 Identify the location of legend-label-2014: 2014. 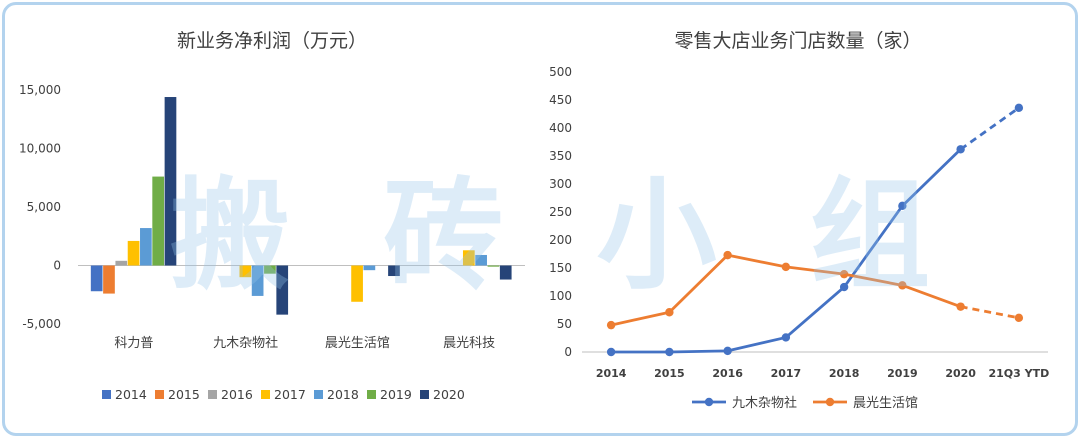
(131, 394).